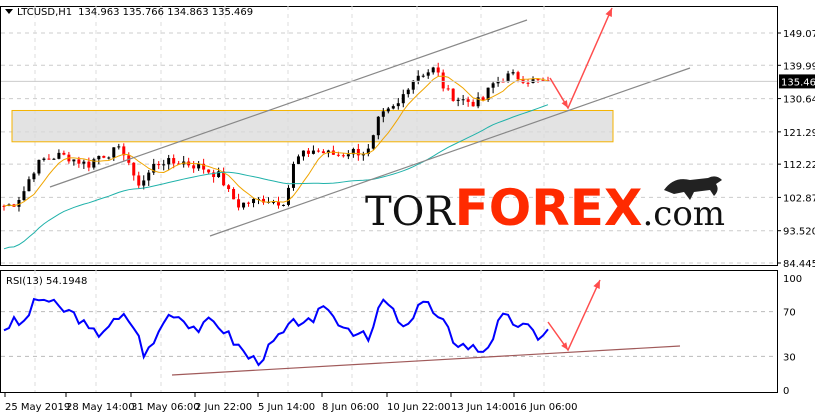 The image size is (815, 419). Describe the element at coordinates (276, 332) in the screenshot. I see `rsi-line` at that location.